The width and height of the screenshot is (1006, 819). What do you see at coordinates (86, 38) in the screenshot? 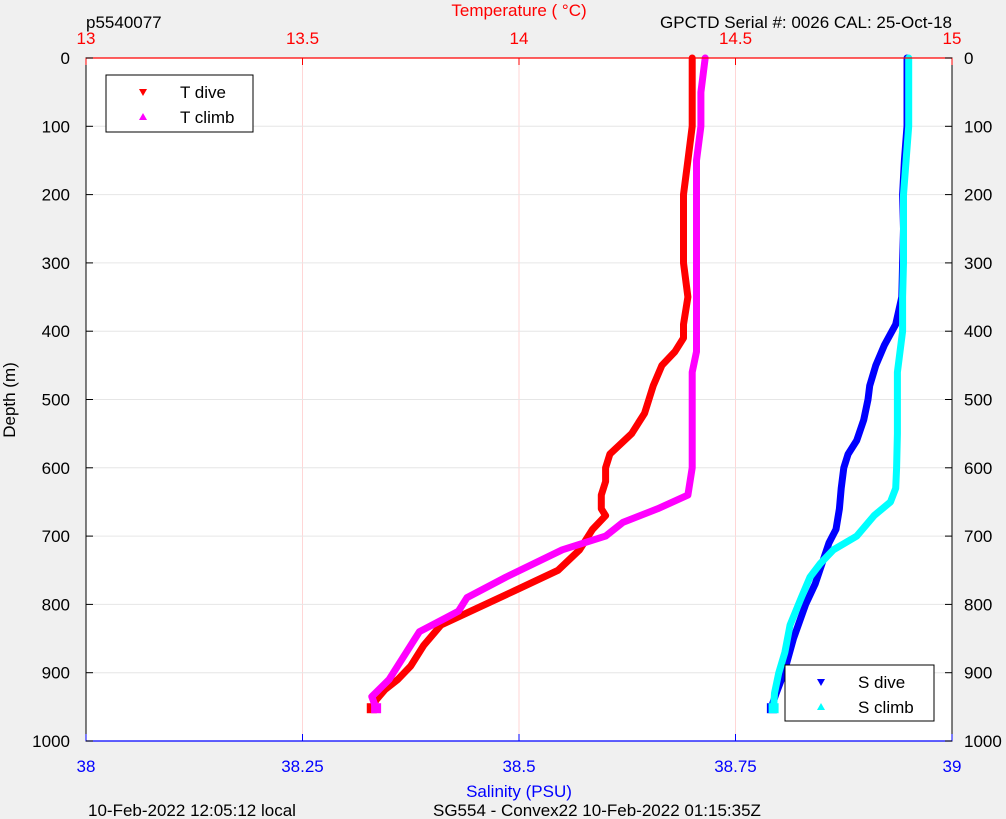
I see `temperature-tick-label: 13` at bounding box center [86, 38].